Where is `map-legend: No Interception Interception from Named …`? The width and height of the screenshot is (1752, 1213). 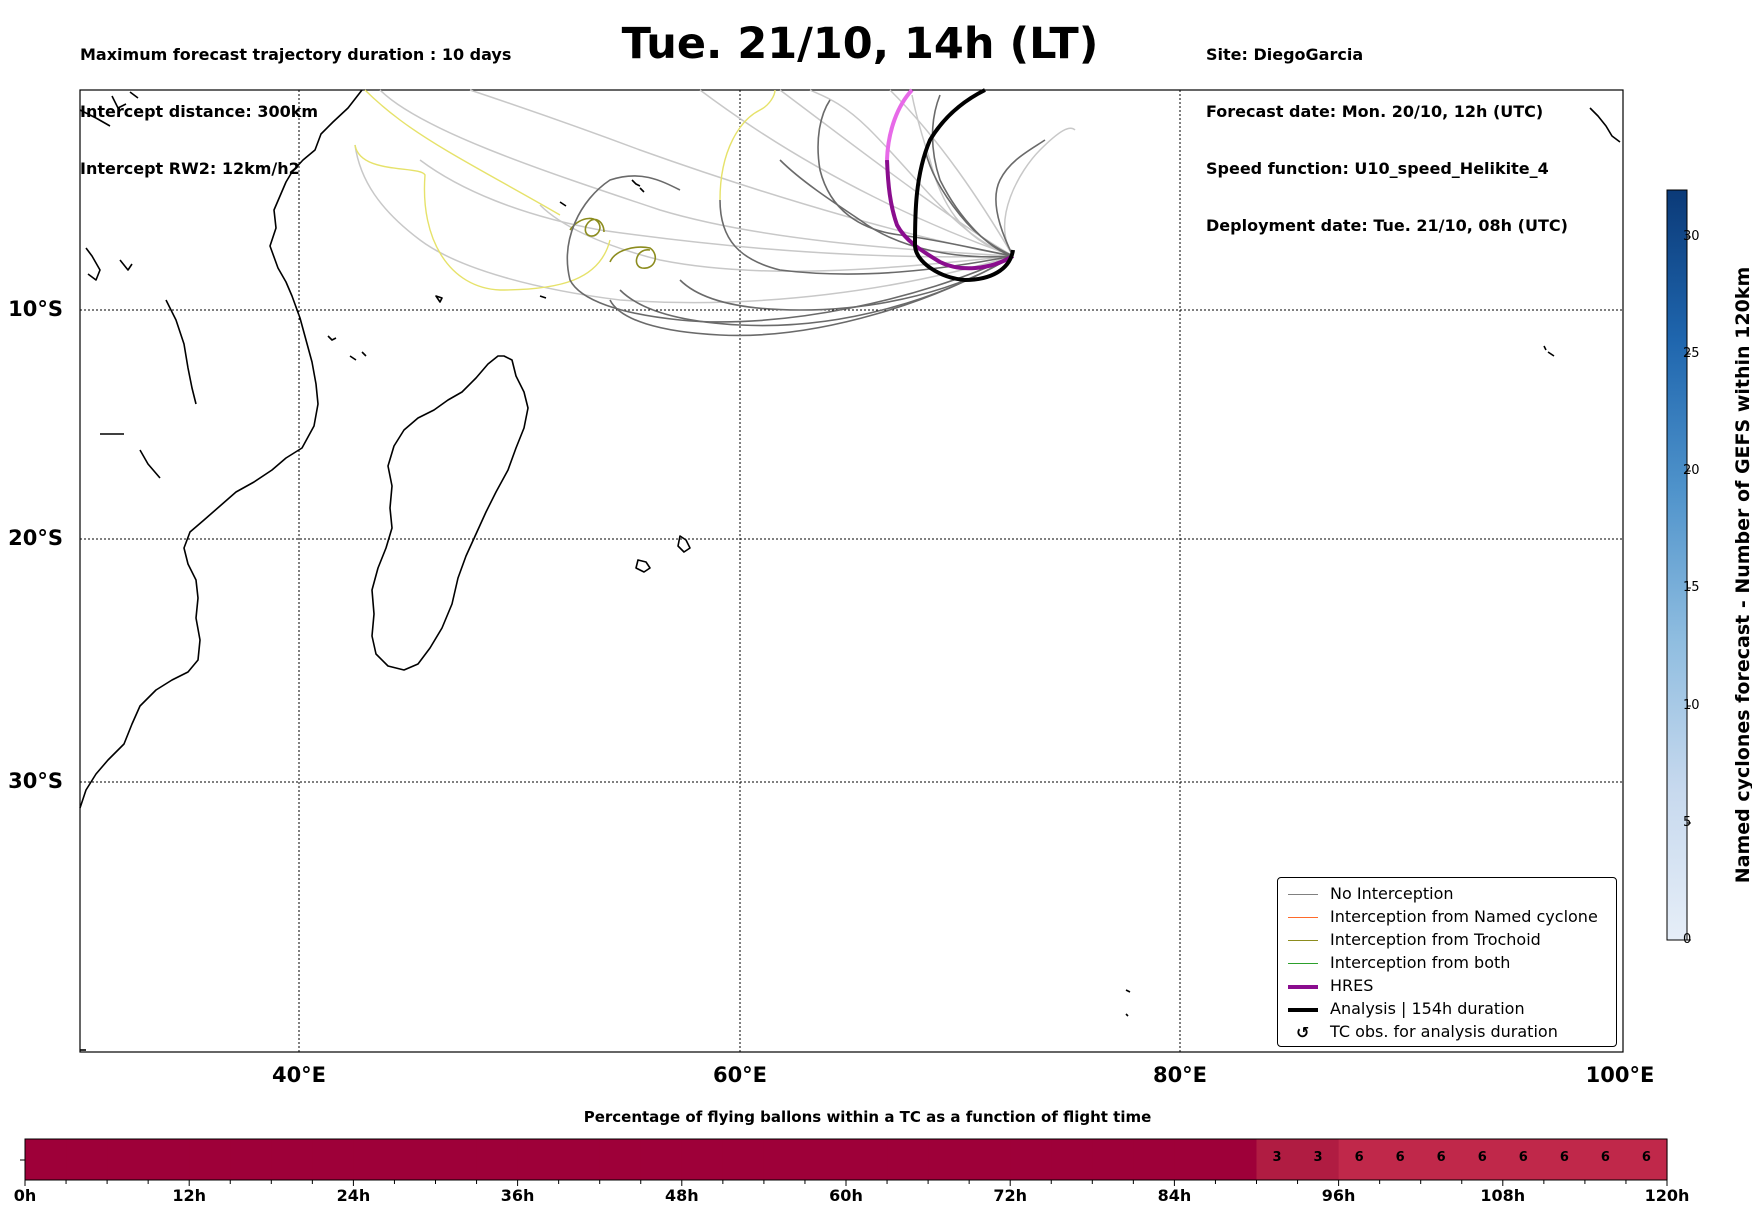 map-legend: No Interception Interception from Named … is located at coordinates (1447, 962).